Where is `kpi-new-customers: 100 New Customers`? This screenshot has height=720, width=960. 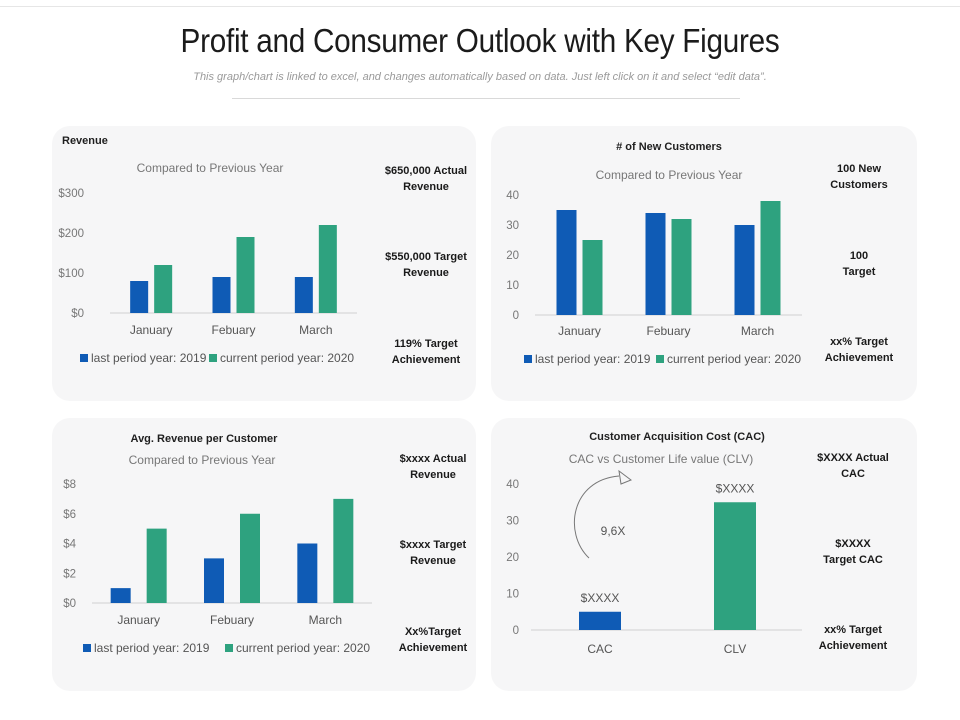
kpi-new-customers: 100 New Customers is located at coordinates (859, 177).